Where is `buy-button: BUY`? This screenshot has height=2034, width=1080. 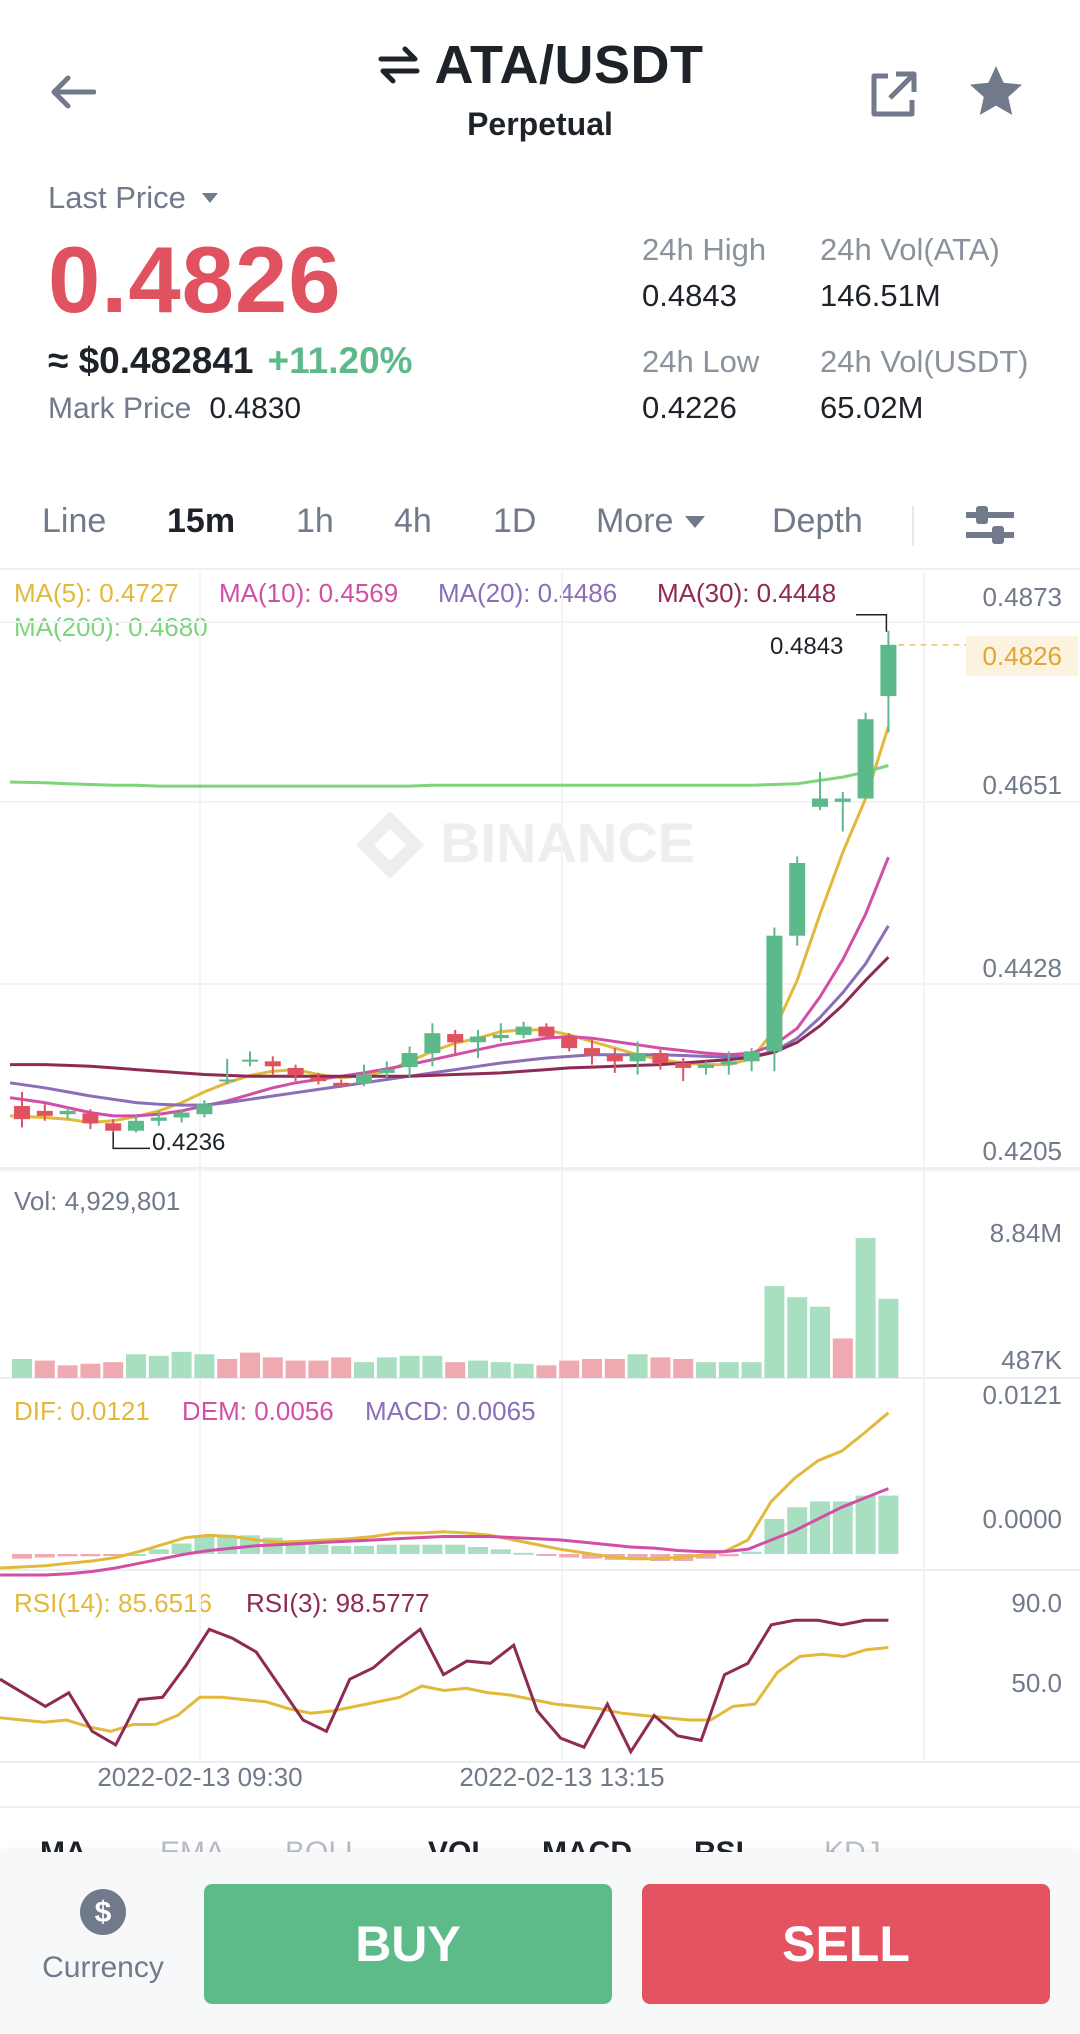
buy-button: BUY is located at coordinates (408, 1944).